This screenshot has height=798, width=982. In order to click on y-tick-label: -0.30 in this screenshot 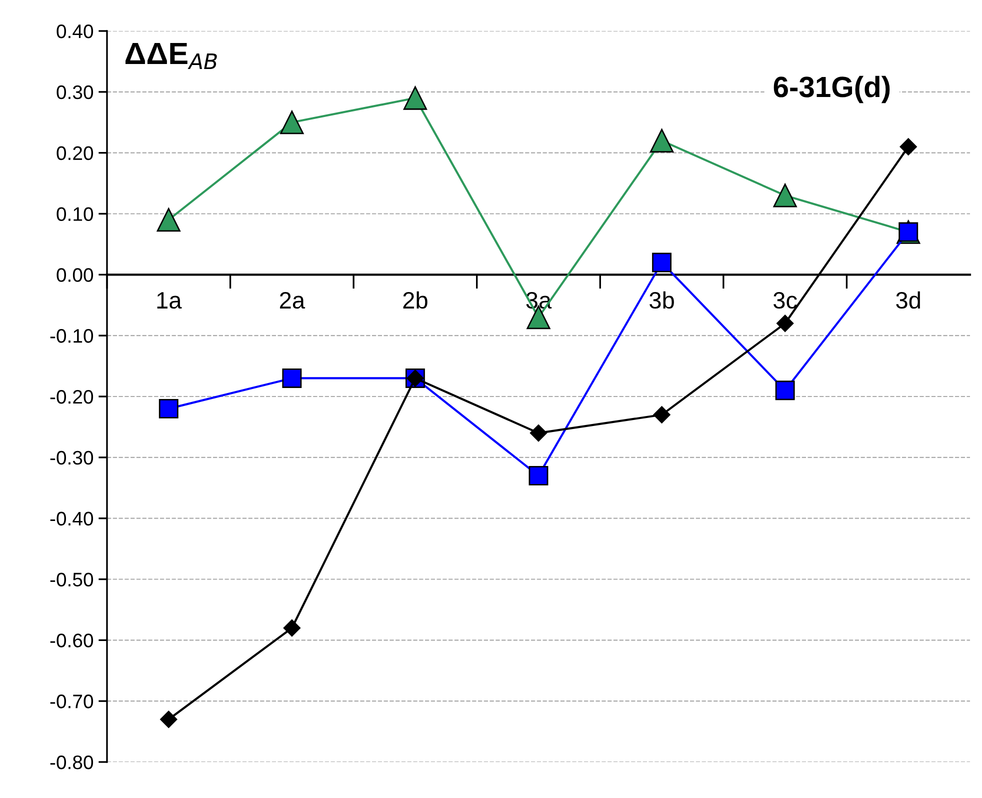, I will do `click(72, 457)`.